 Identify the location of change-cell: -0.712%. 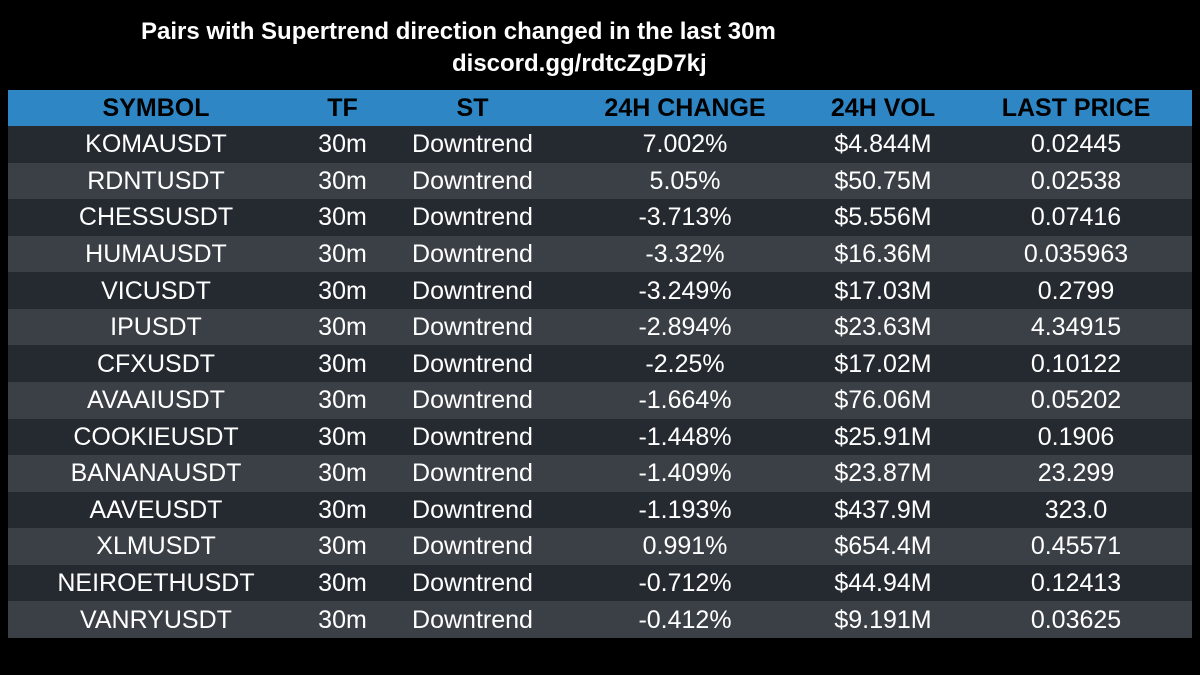
(685, 583).